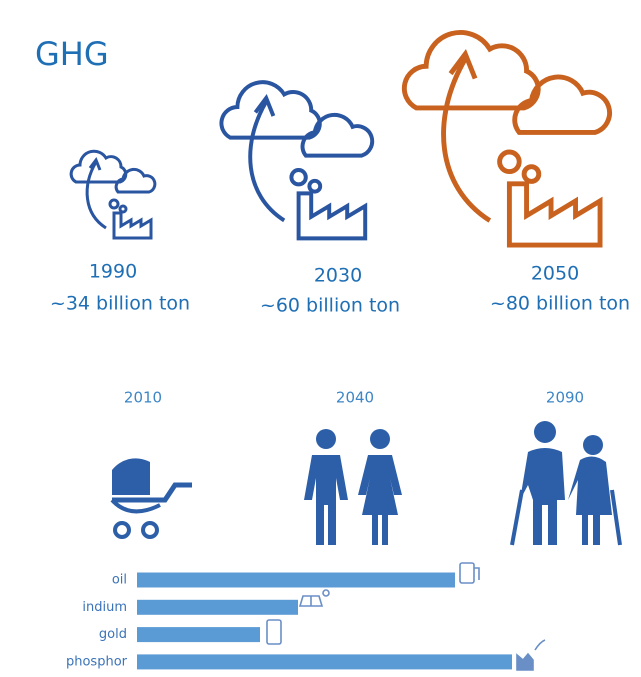  Describe the element at coordinates (355, 398) in the screenshot. I see `population-year: 2040` at that location.